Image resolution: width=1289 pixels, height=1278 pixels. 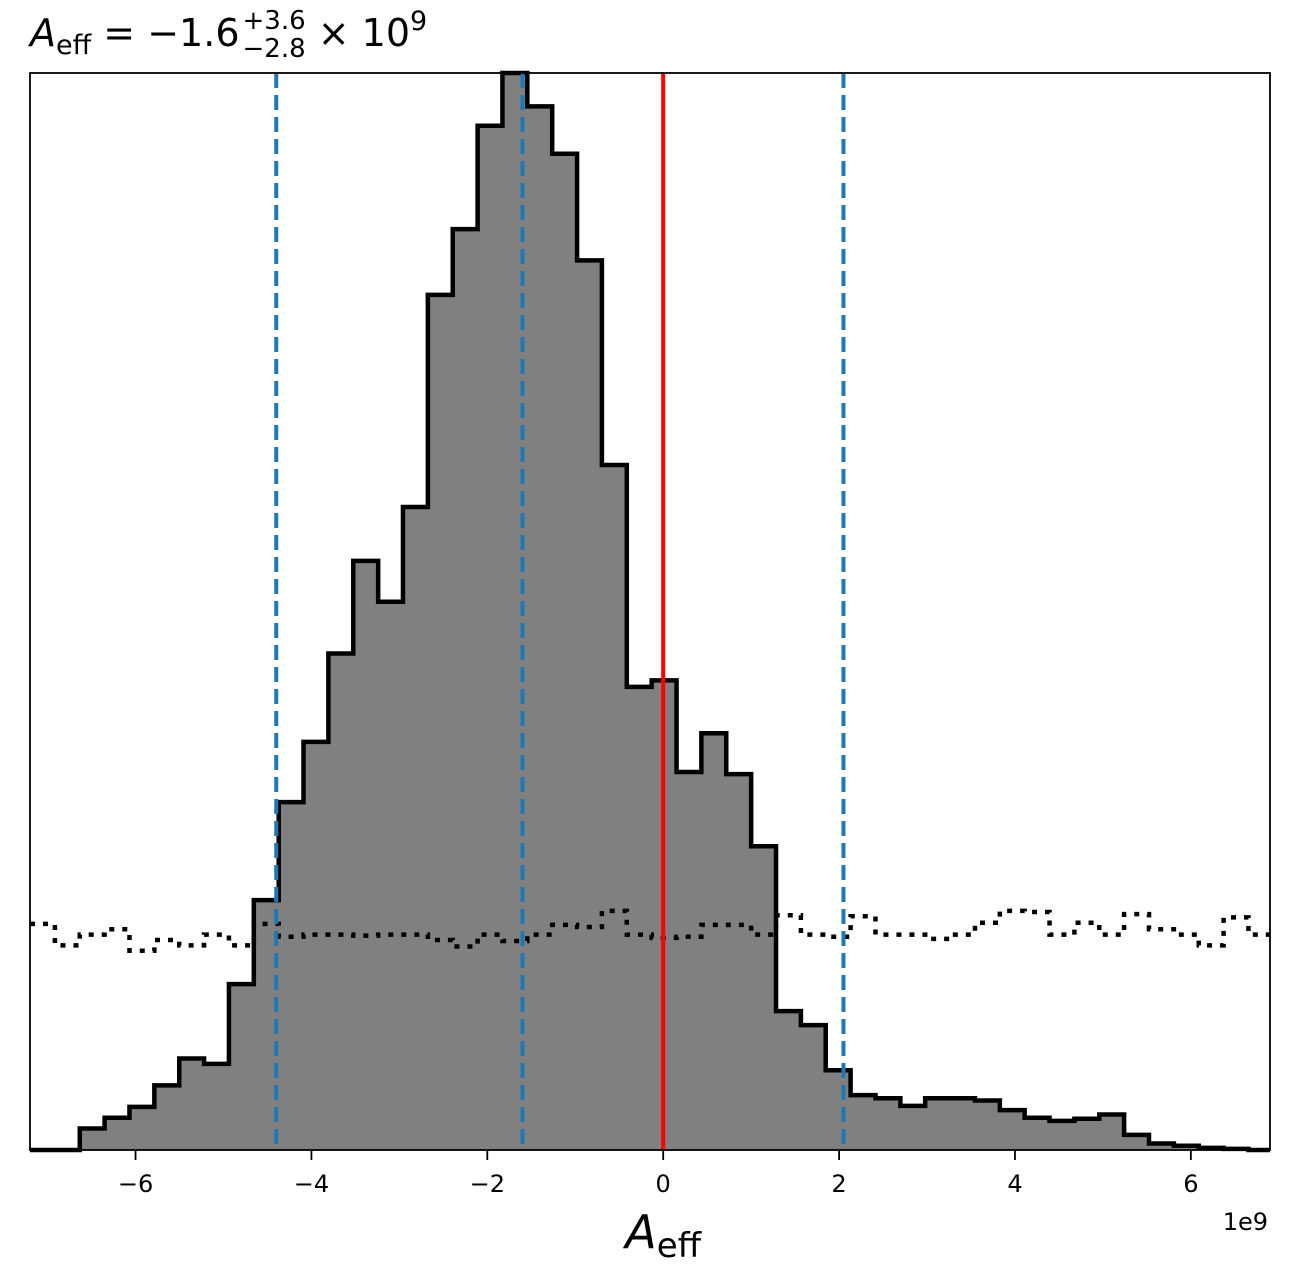 I want to click on x-label-text: Aeff, so click(x=662, y=1235).